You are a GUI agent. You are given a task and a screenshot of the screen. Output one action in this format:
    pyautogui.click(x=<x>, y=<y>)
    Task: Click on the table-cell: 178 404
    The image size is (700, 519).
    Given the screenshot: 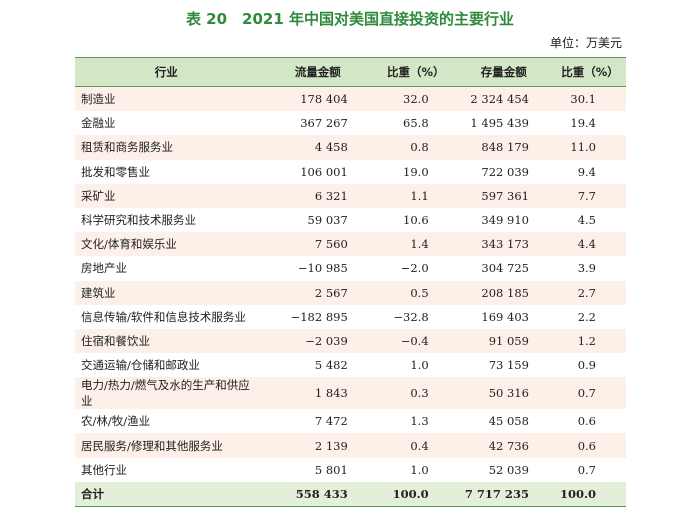 What is the action you would take?
    pyautogui.click(x=317, y=99)
    